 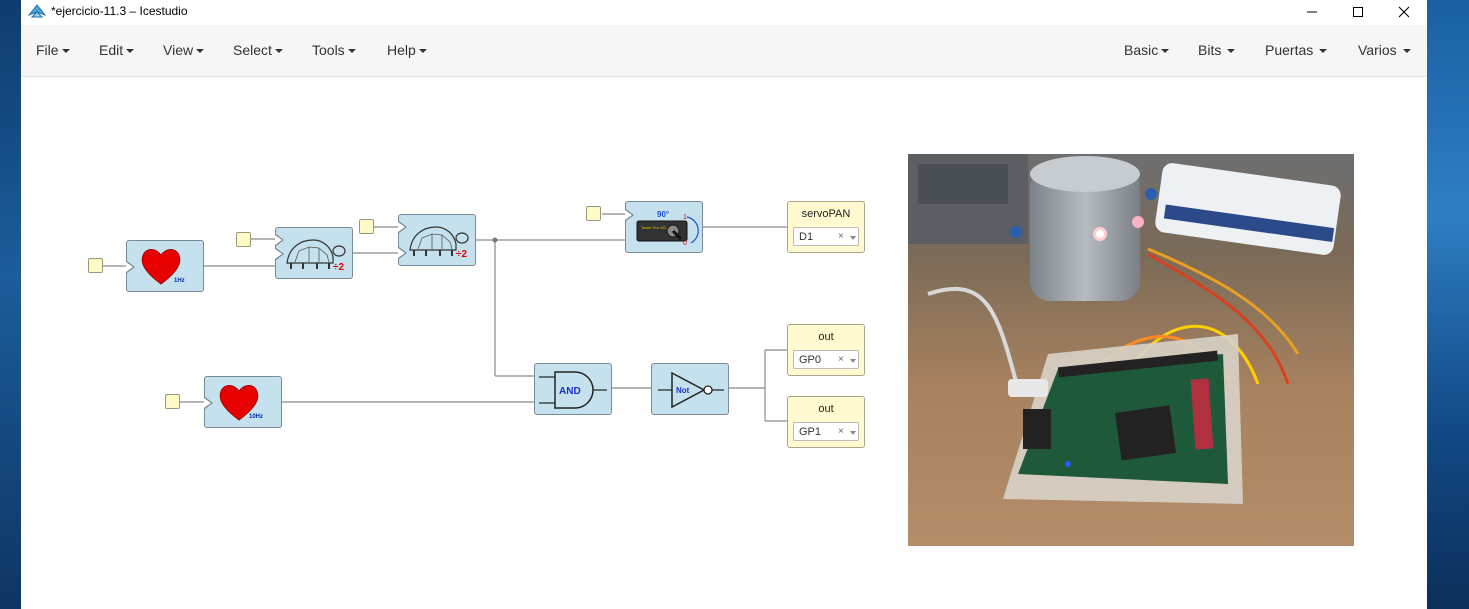 What do you see at coordinates (826, 431) in the screenshot?
I see `pin-select: GP1 ×` at bounding box center [826, 431].